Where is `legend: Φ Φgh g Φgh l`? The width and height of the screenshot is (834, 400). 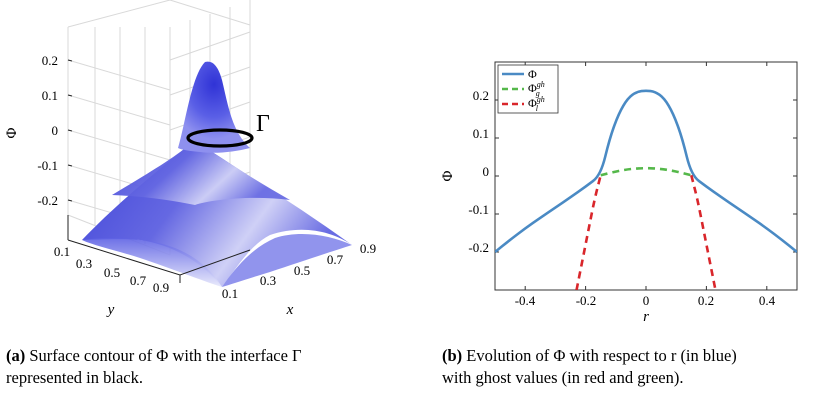
legend: Φ Φgh g Φgh l is located at coordinates (528, 89).